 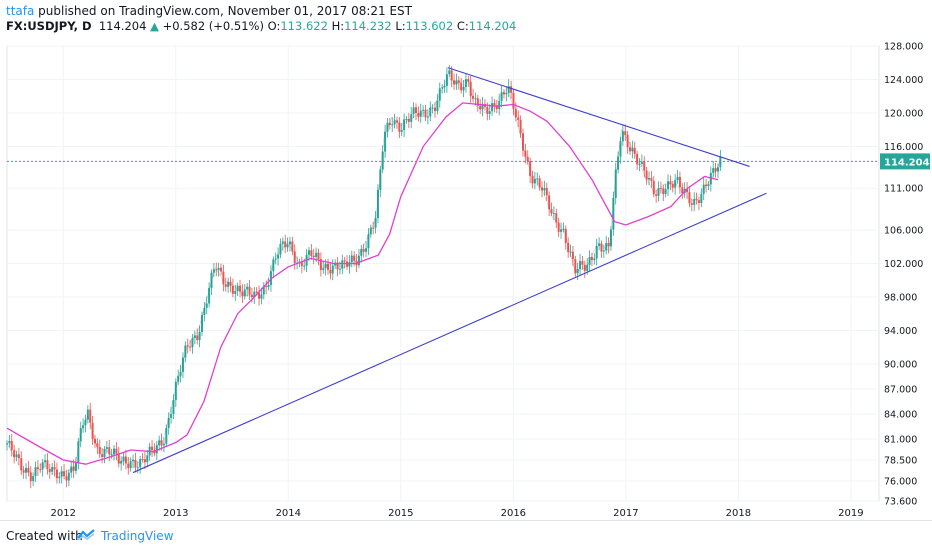 I want to click on change-value: +0.582 (+0.51%), so click(x=213, y=26).